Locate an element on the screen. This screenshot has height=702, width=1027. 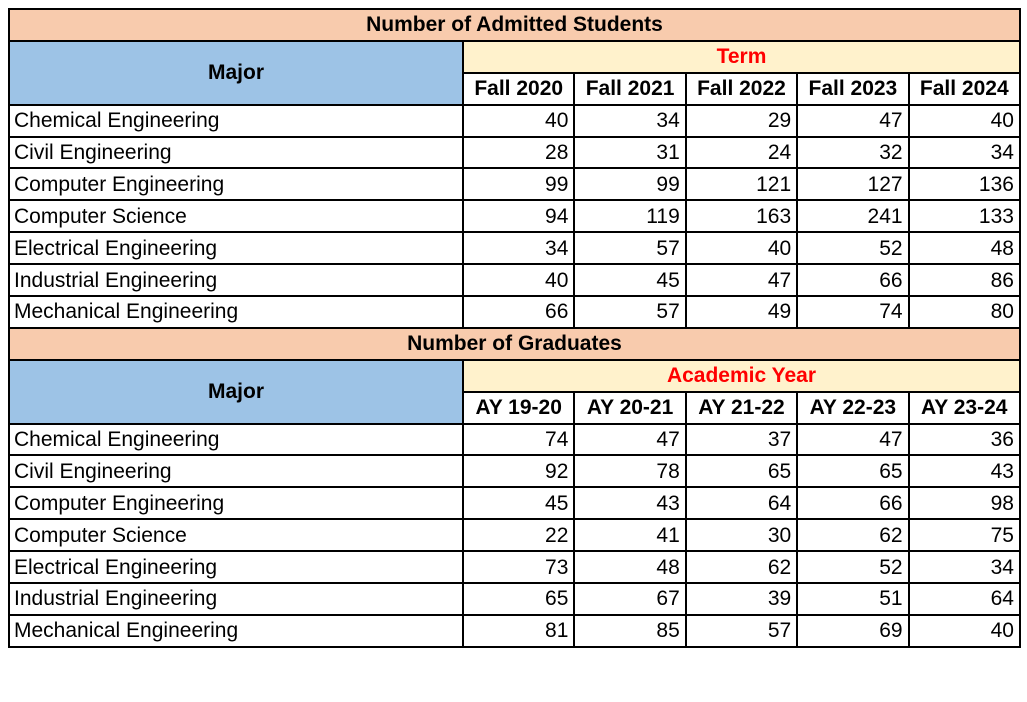
value-cell: 49 is located at coordinates (741, 312).